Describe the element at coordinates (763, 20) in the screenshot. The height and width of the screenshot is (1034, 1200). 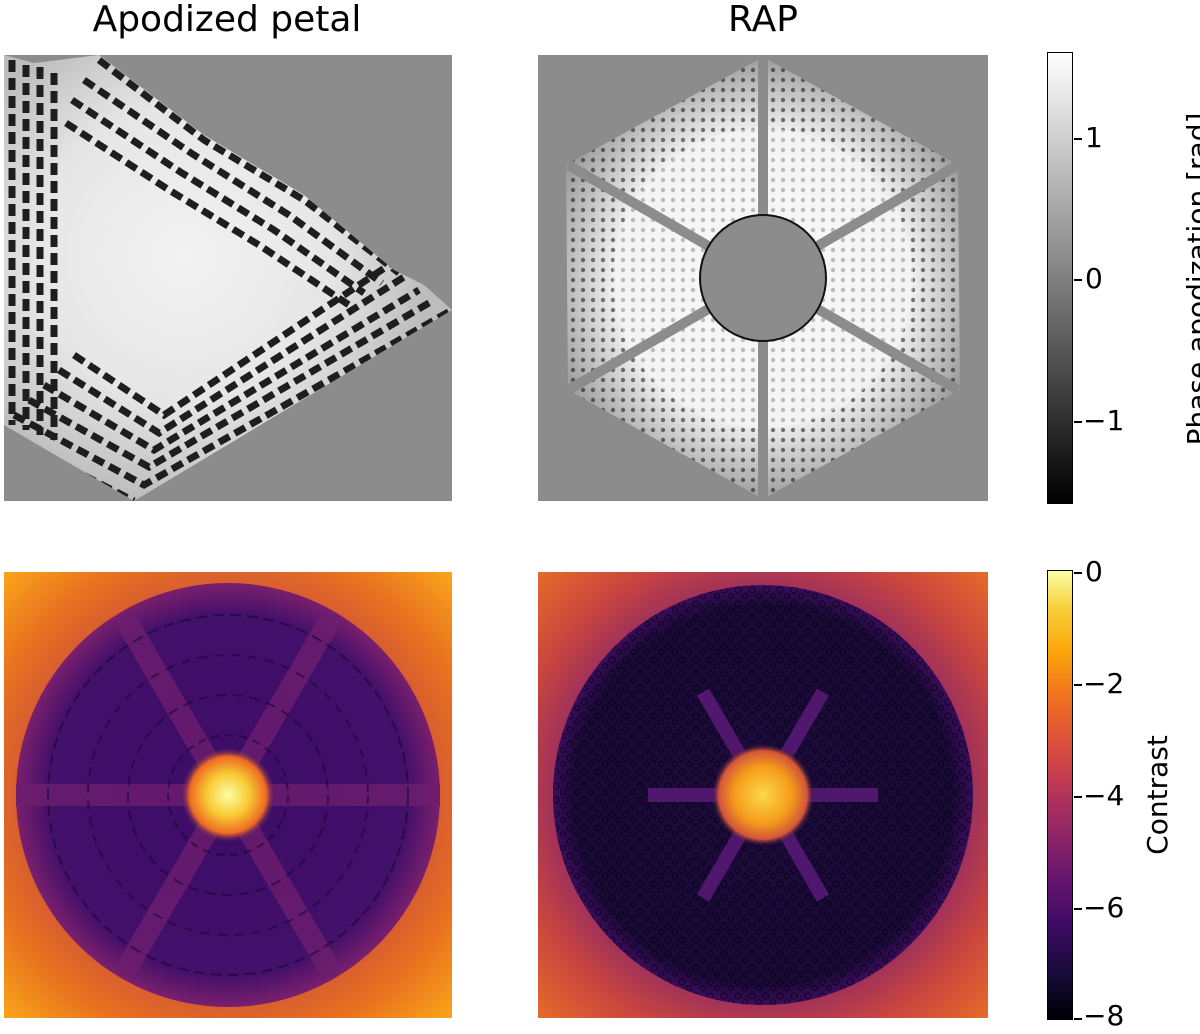
I see `title-rap: RAP` at that location.